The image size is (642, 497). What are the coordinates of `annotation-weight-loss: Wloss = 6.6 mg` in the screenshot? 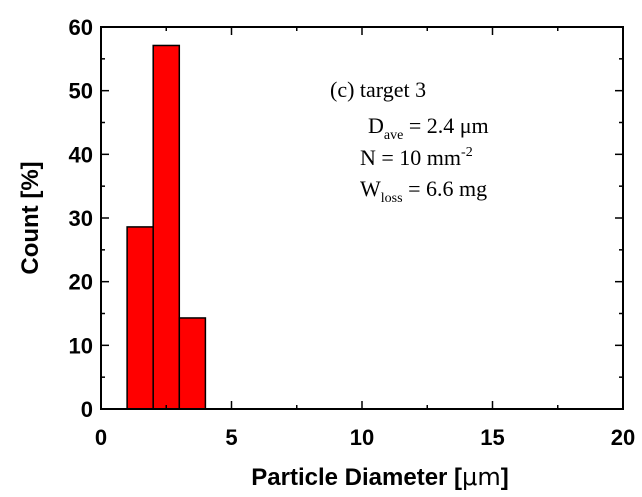 It's located at (423, 191).